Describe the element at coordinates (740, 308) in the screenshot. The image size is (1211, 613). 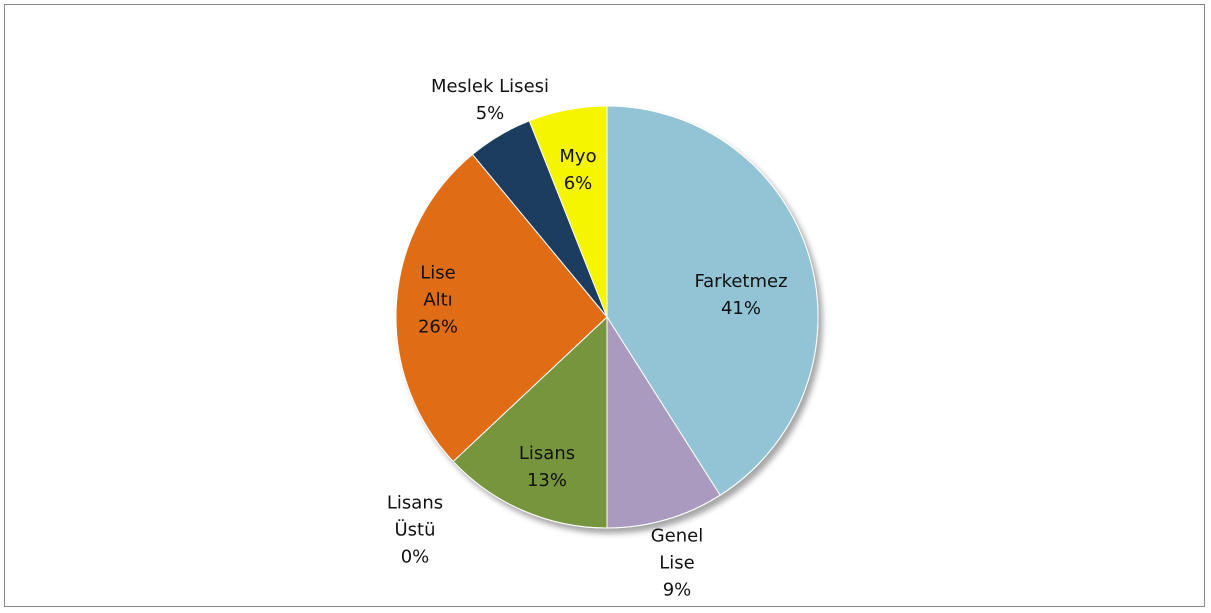
I see `slice-percent: 41%` at that location.